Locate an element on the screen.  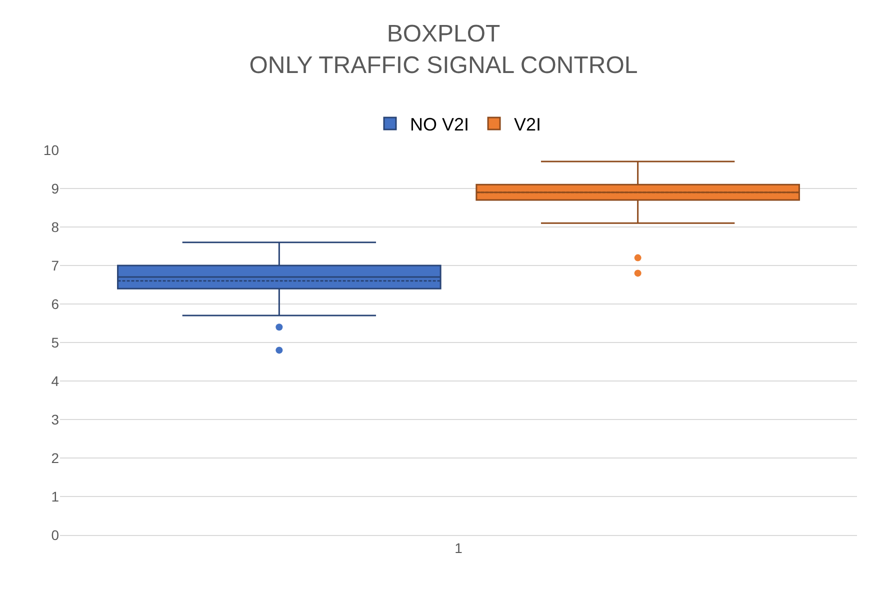
legend-label: V2I is located at coordinates (528, 124).